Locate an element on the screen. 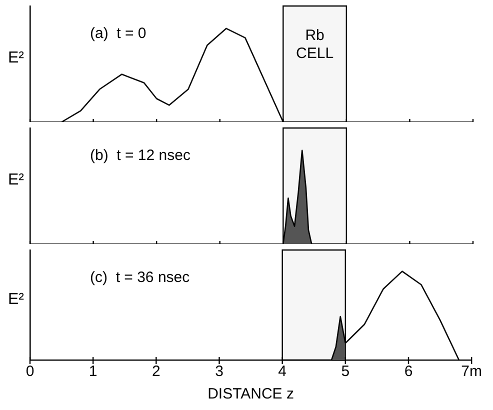 This screenshot has height=410, width=493. x-tick-label: 3 is located at coordinates (219, 371).